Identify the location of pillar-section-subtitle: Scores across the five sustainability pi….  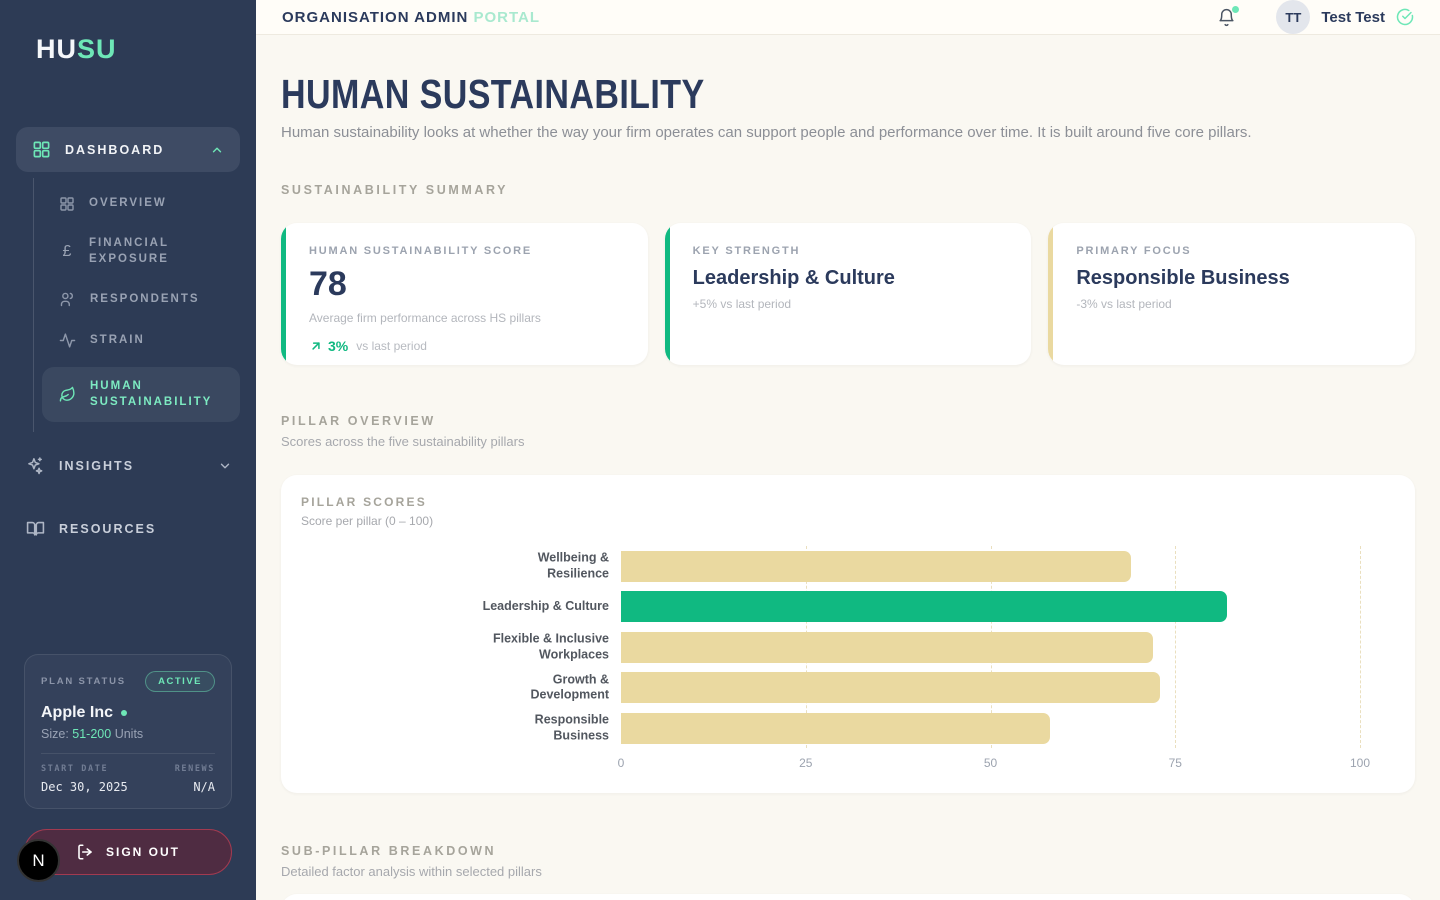
(403, 441).